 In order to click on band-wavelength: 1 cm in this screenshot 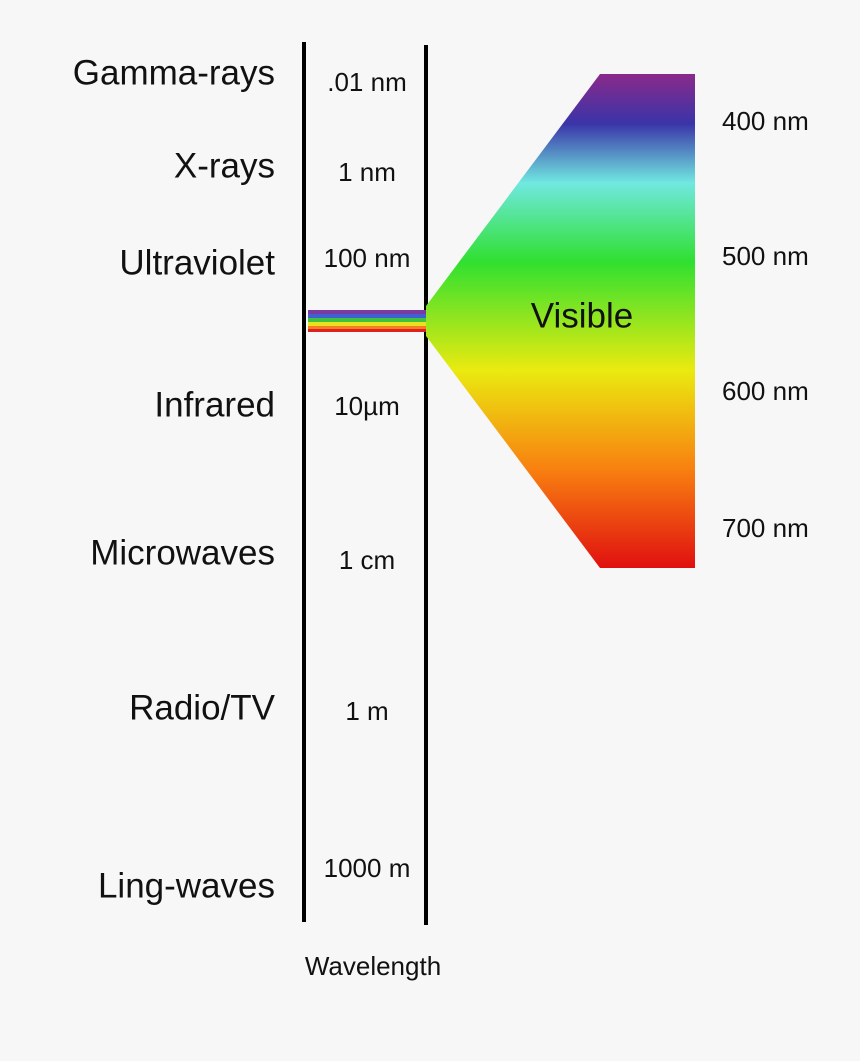, I will do `click(367, 560)`.